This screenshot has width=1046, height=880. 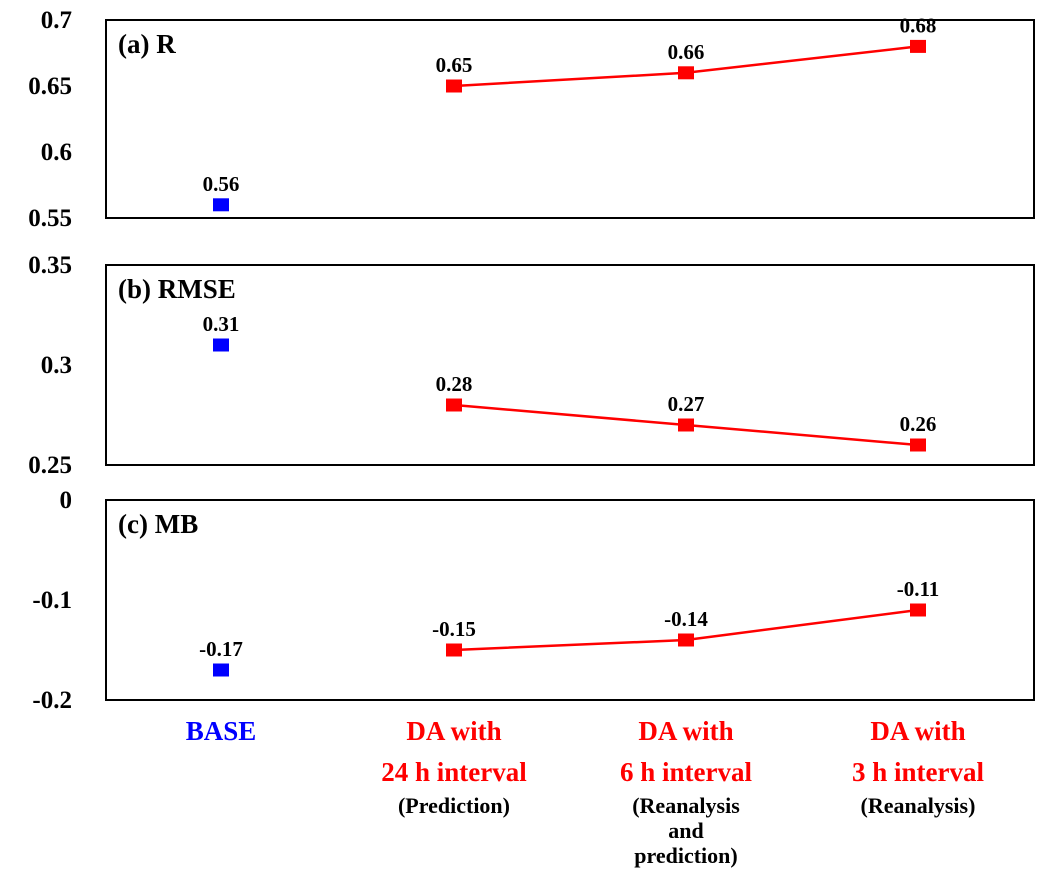 What do you see at coordinates (50, 218) in the screenshot?
I see `y-tick-label: 0.55` at bounding box center [50, 218].